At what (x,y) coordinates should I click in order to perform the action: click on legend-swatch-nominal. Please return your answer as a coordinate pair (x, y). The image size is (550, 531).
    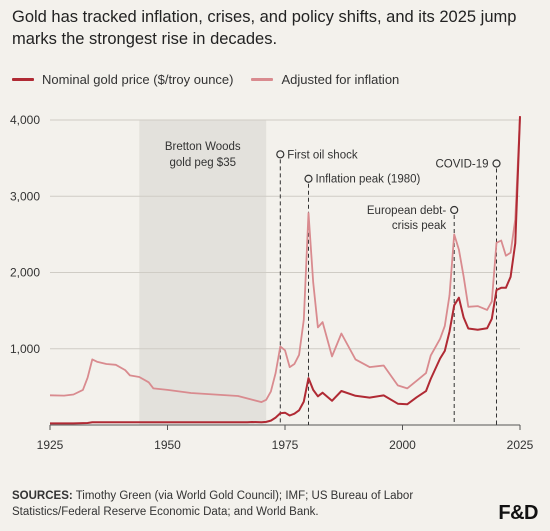
    Looking at the image, I should click on (23, 79).